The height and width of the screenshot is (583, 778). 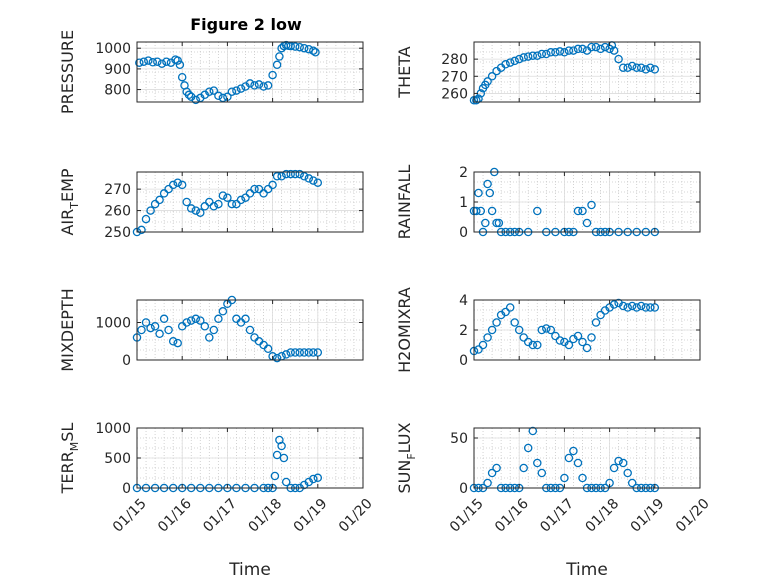 What do you see at coordinates (117, 190) in the screenshot?
I see `y-tick-label: 270` at bounding box center [117, 190].